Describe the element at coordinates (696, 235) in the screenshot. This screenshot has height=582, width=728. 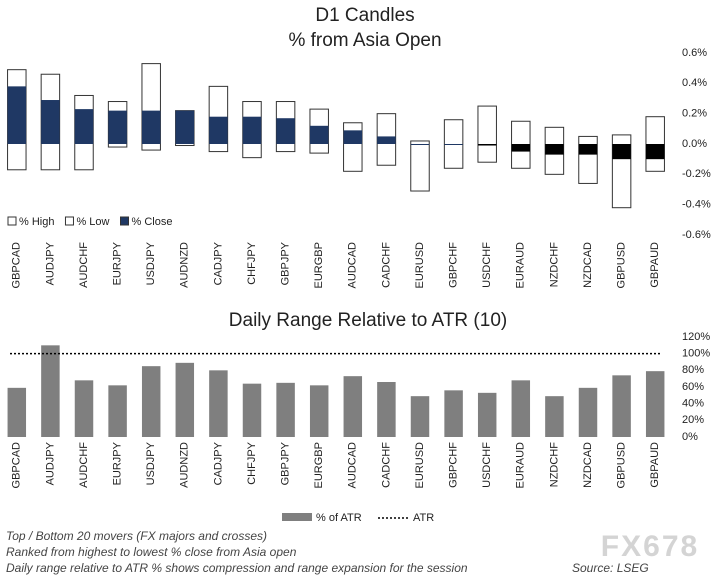
I see `y-tick-label: -0.6%` at that location.